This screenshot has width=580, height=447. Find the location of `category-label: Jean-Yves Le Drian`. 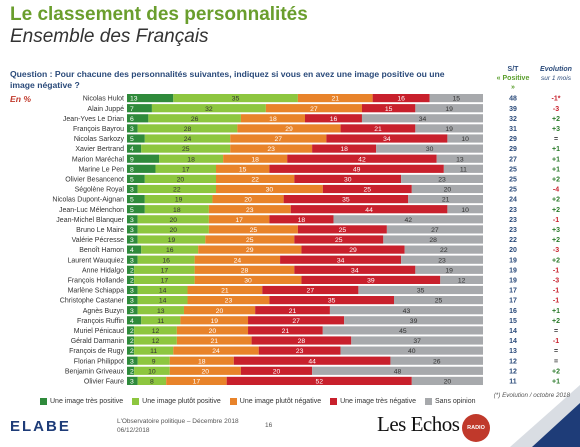

category-label: Jean-Yves Le Drian is located at coordinates (93, 119).